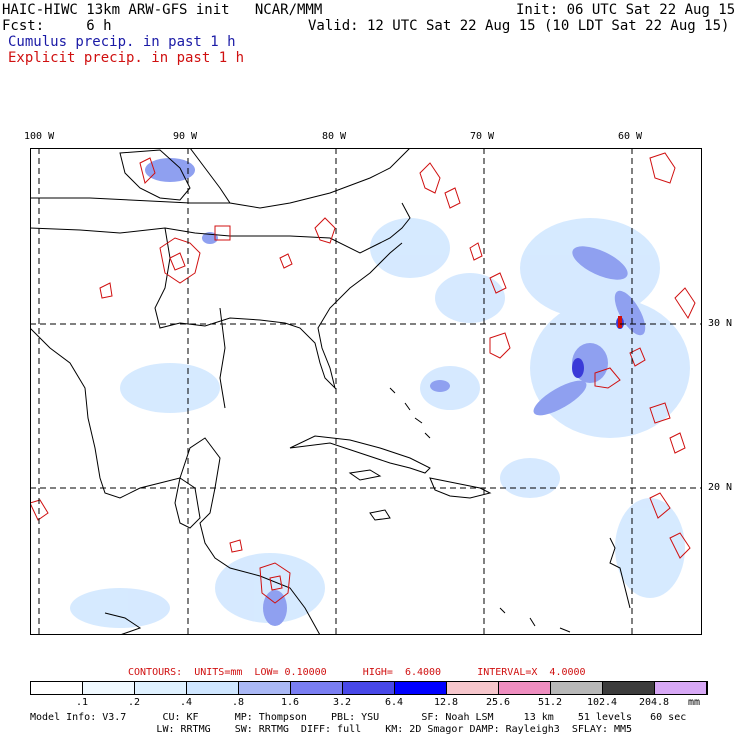 This screenshot has width=740, height=740. I want to click on colorbar-units: mm, so click(694, 702).